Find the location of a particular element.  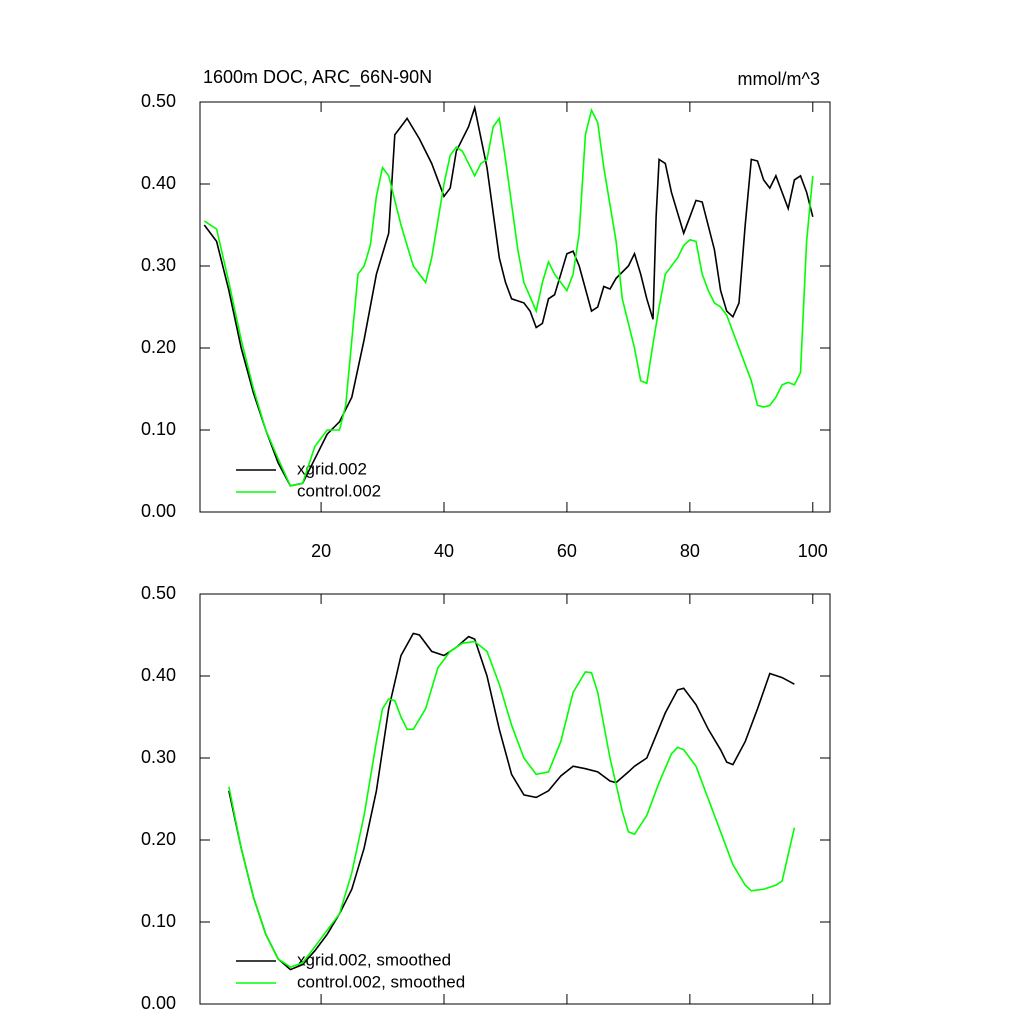

legend-label: control.002, smoothed is located at coordinates (381, 981).